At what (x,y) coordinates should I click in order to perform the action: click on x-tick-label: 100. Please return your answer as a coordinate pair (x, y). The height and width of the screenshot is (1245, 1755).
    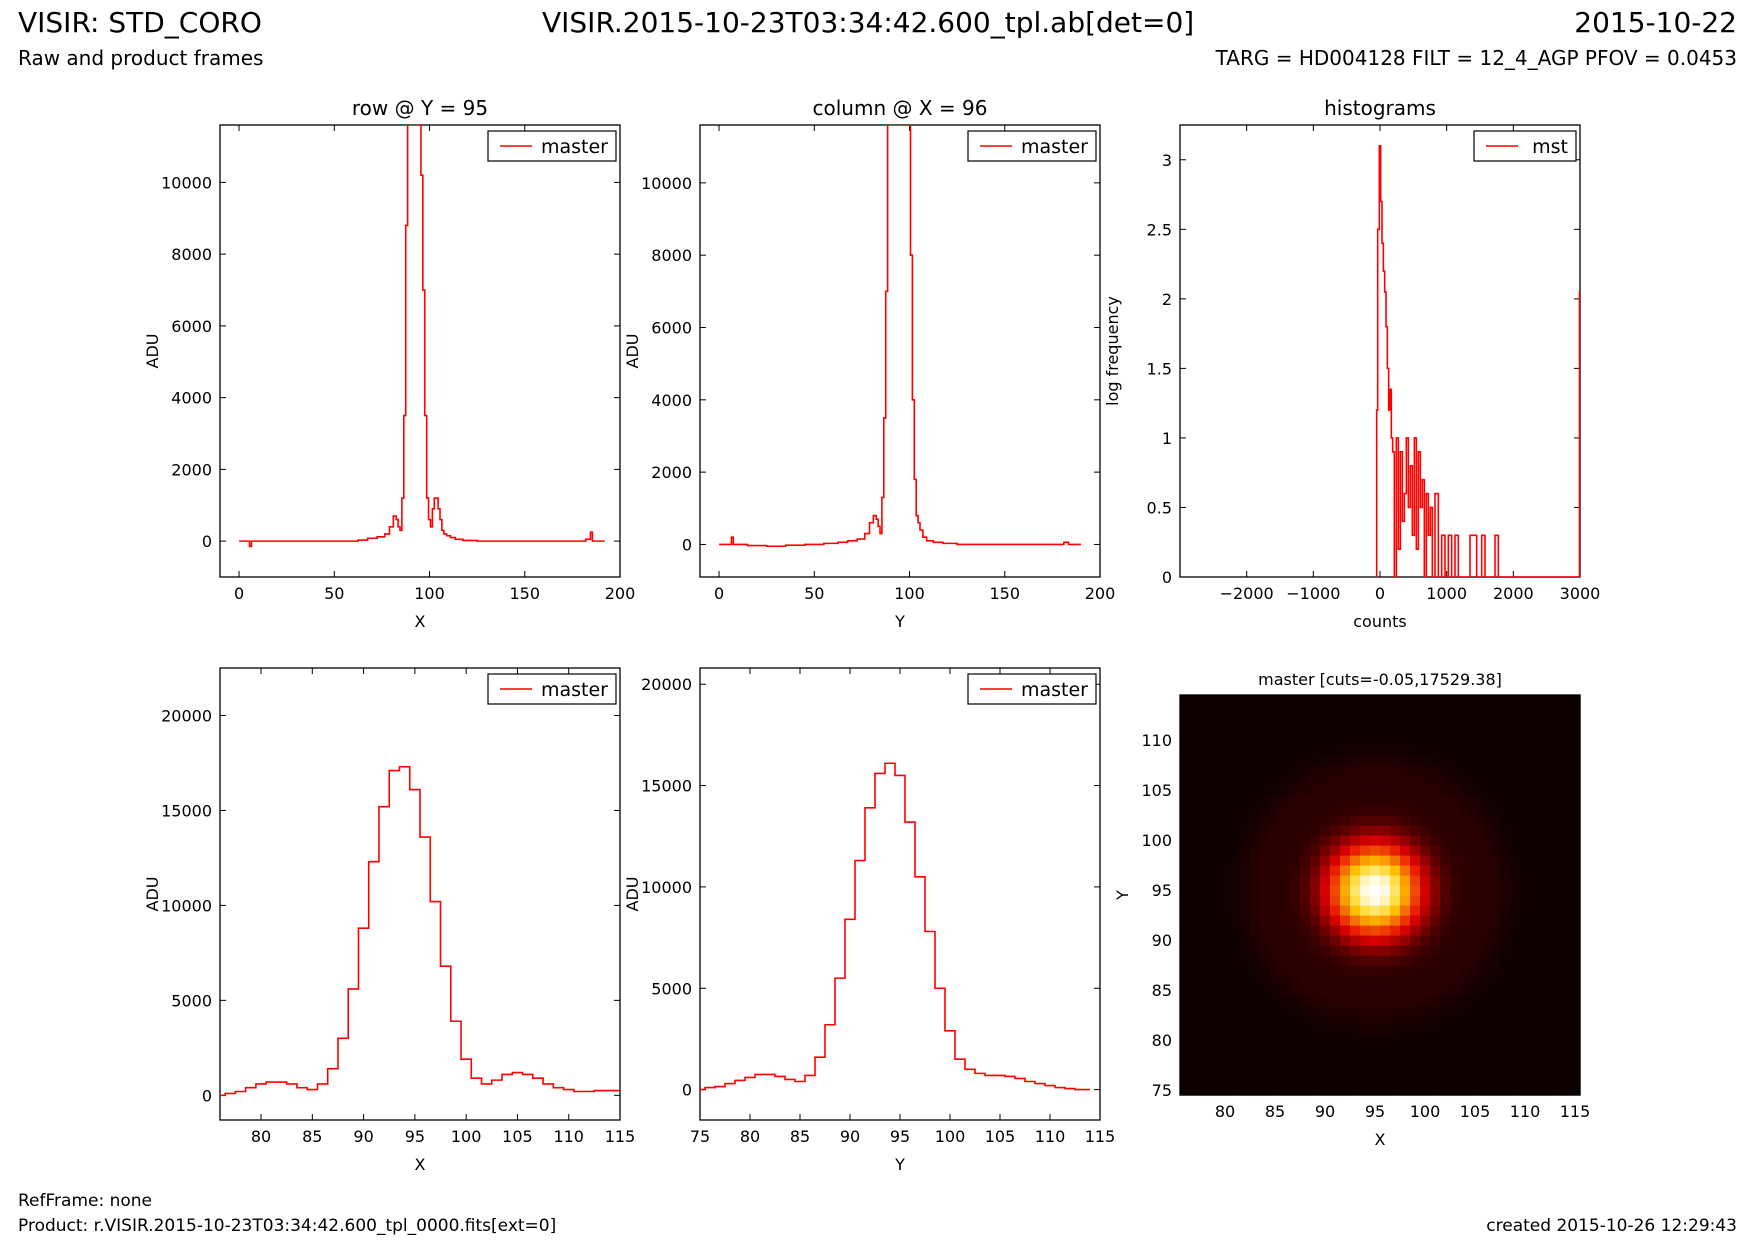
    Looking at the image, I should click on (950, 1136).